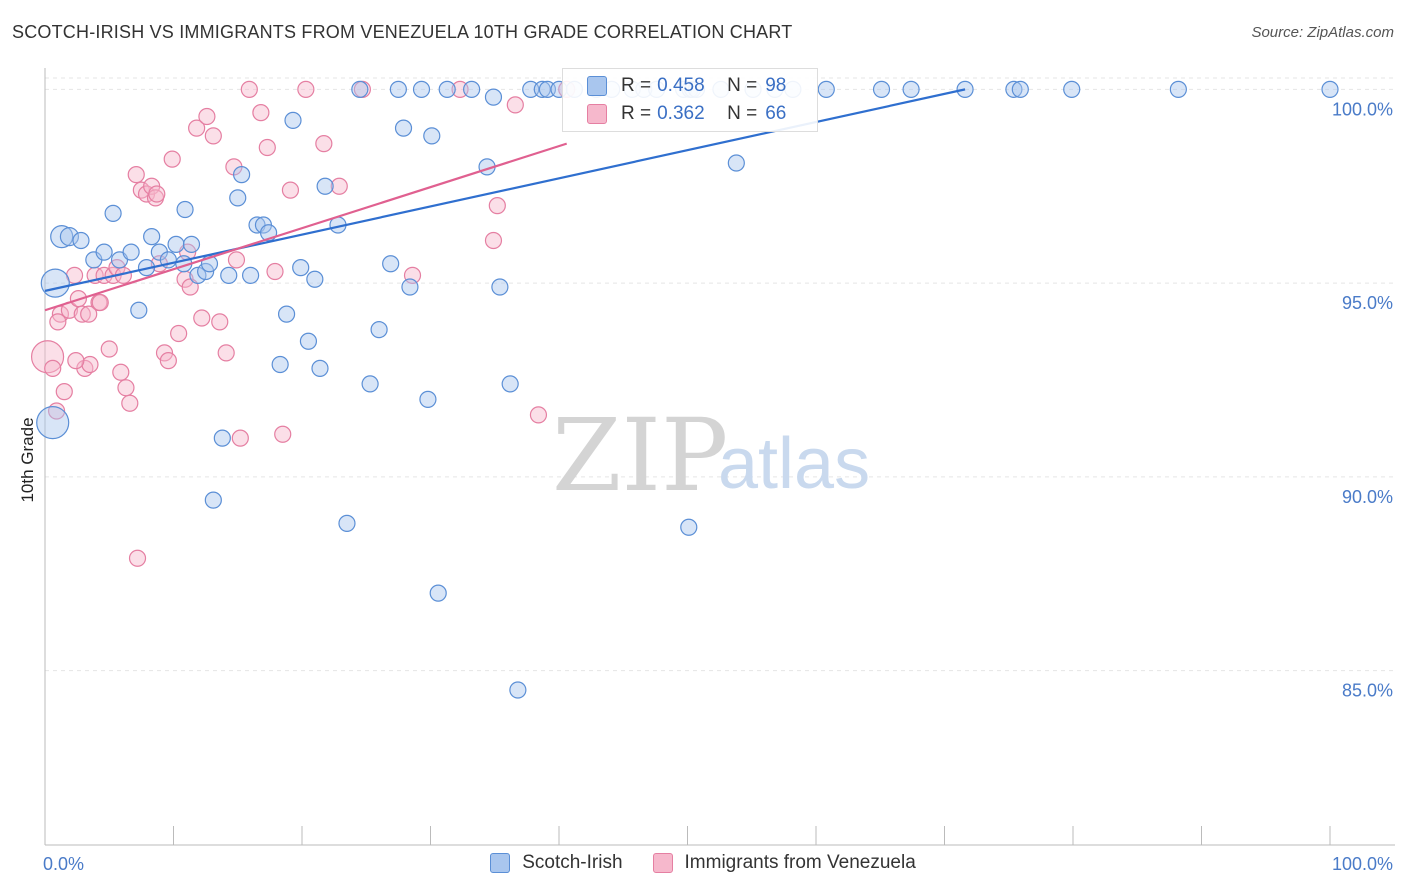 The height and width of the screenshot is (892, 1406). I want to click on series-legend-venezuela: Immigrants from Venezuela, so click(784, 863).